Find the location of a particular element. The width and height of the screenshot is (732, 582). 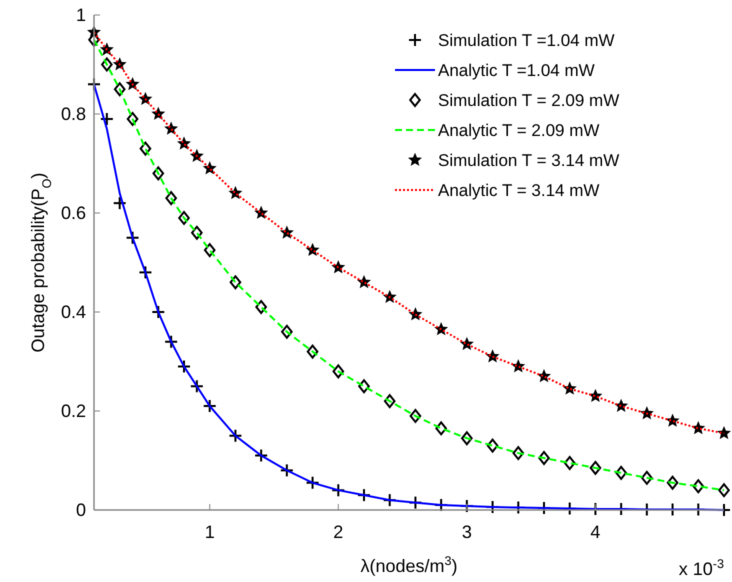

y-tick-label: 0.8 is located at coordinates (73, 114).